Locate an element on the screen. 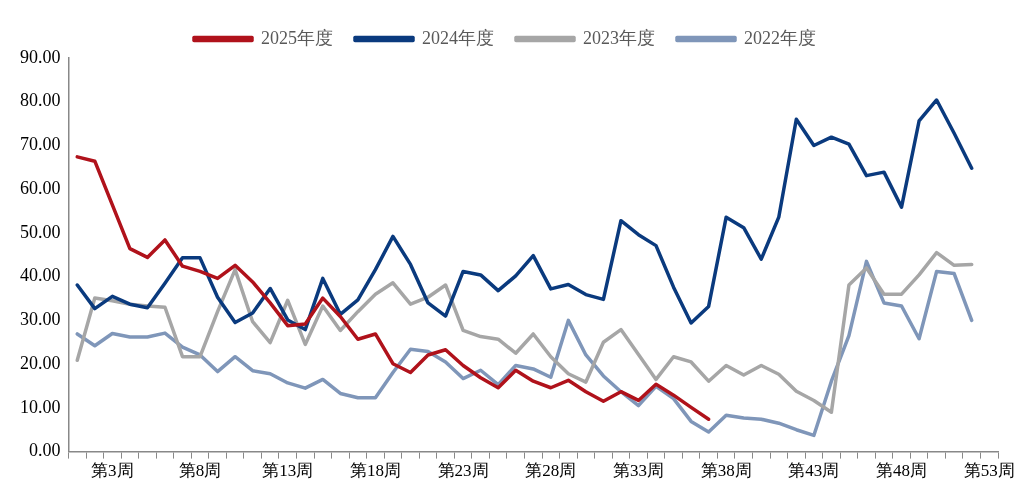 This screenshot has height=493, width=1036. x-tick-label: 第48周 is located at coordinates (902, 471).